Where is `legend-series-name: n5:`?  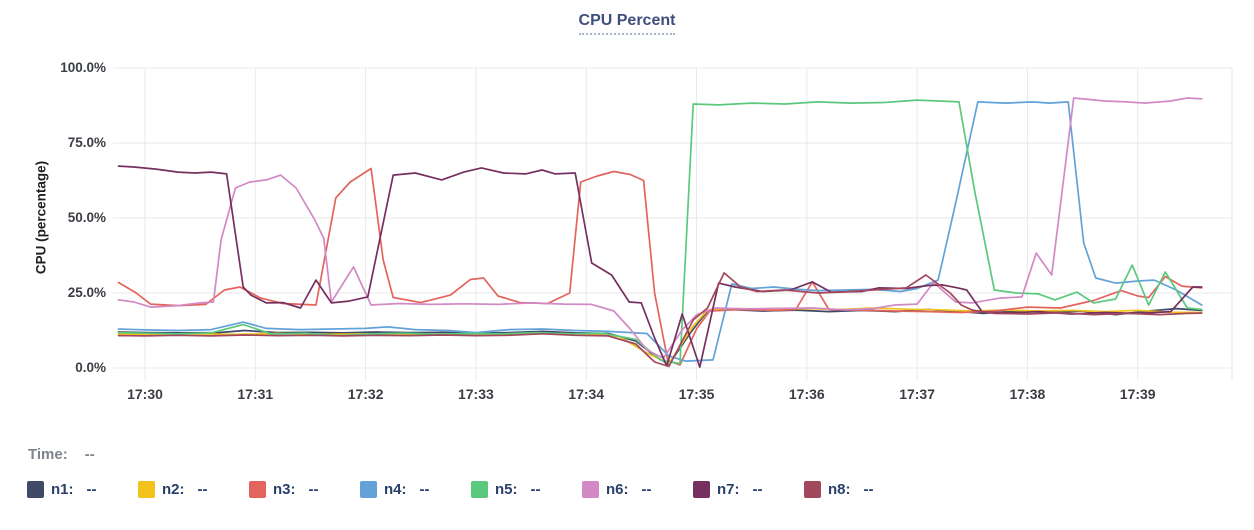
legend-series-name: n5: is located at coordinates (506, 489).